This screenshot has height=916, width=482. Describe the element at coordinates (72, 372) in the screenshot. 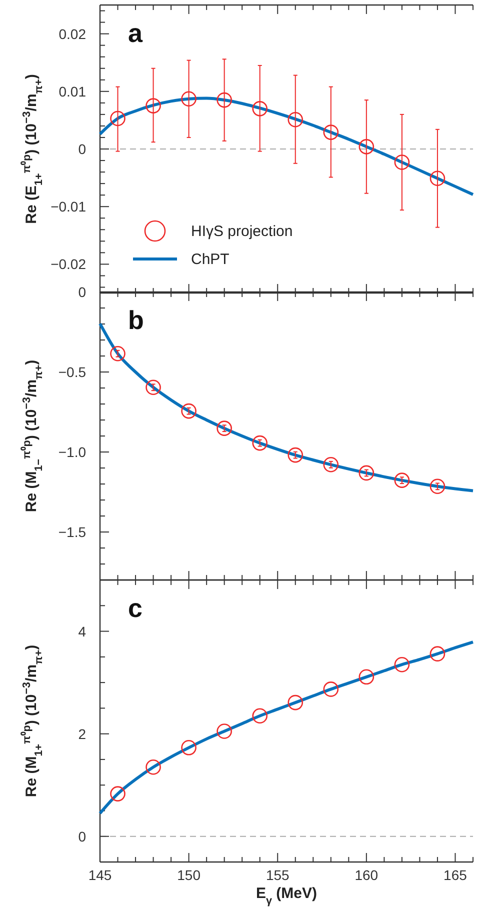

I see `y-tick-label: −0.5` at that location.